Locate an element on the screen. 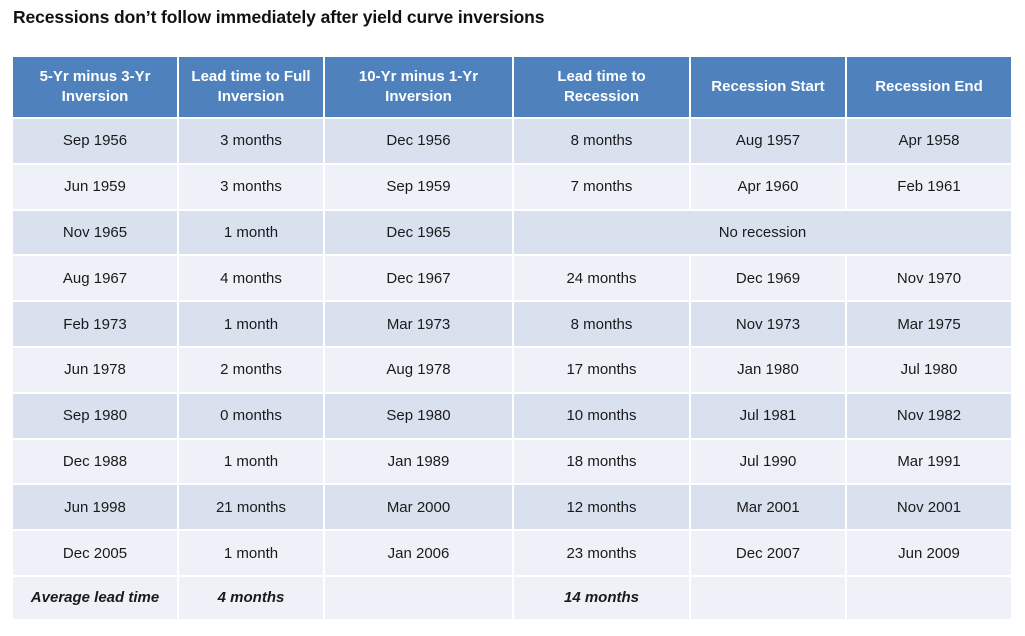 Image resolution: width=1025 pixels, height=636 pixels. cell-10yr-1yr-inversion: Dec 1965 is located at coordinates (419, 233).